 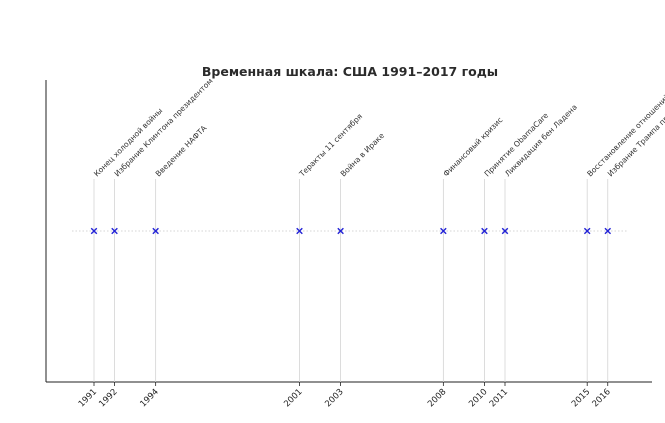 I want to click on x-tick-label: 2008, so click(x=437, y=398).